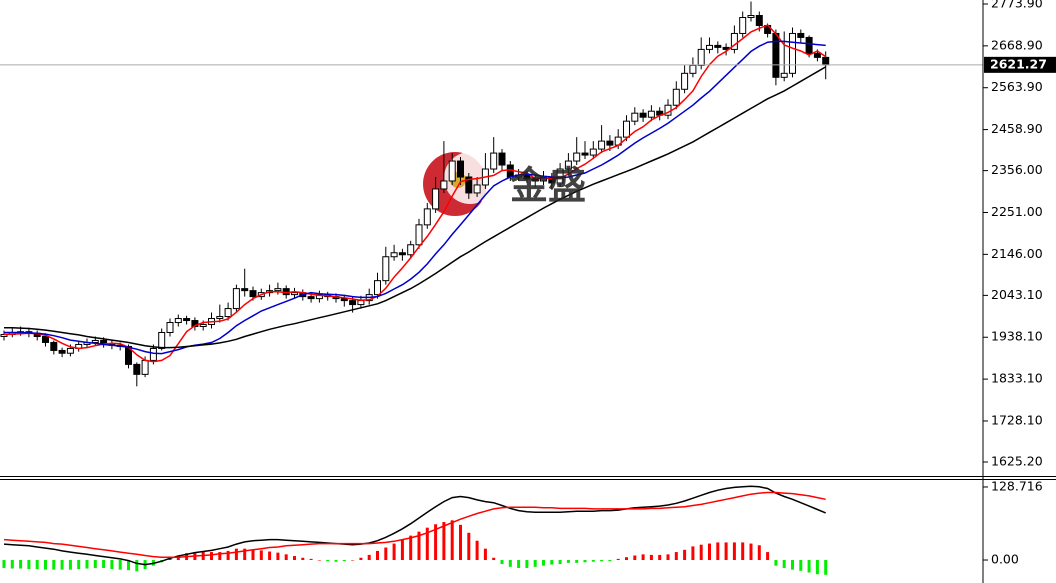 This screenshot has width=1056, height=583. Describe the element at coordinates (414, 525) in the screenshot. I see `line-series` at that location.